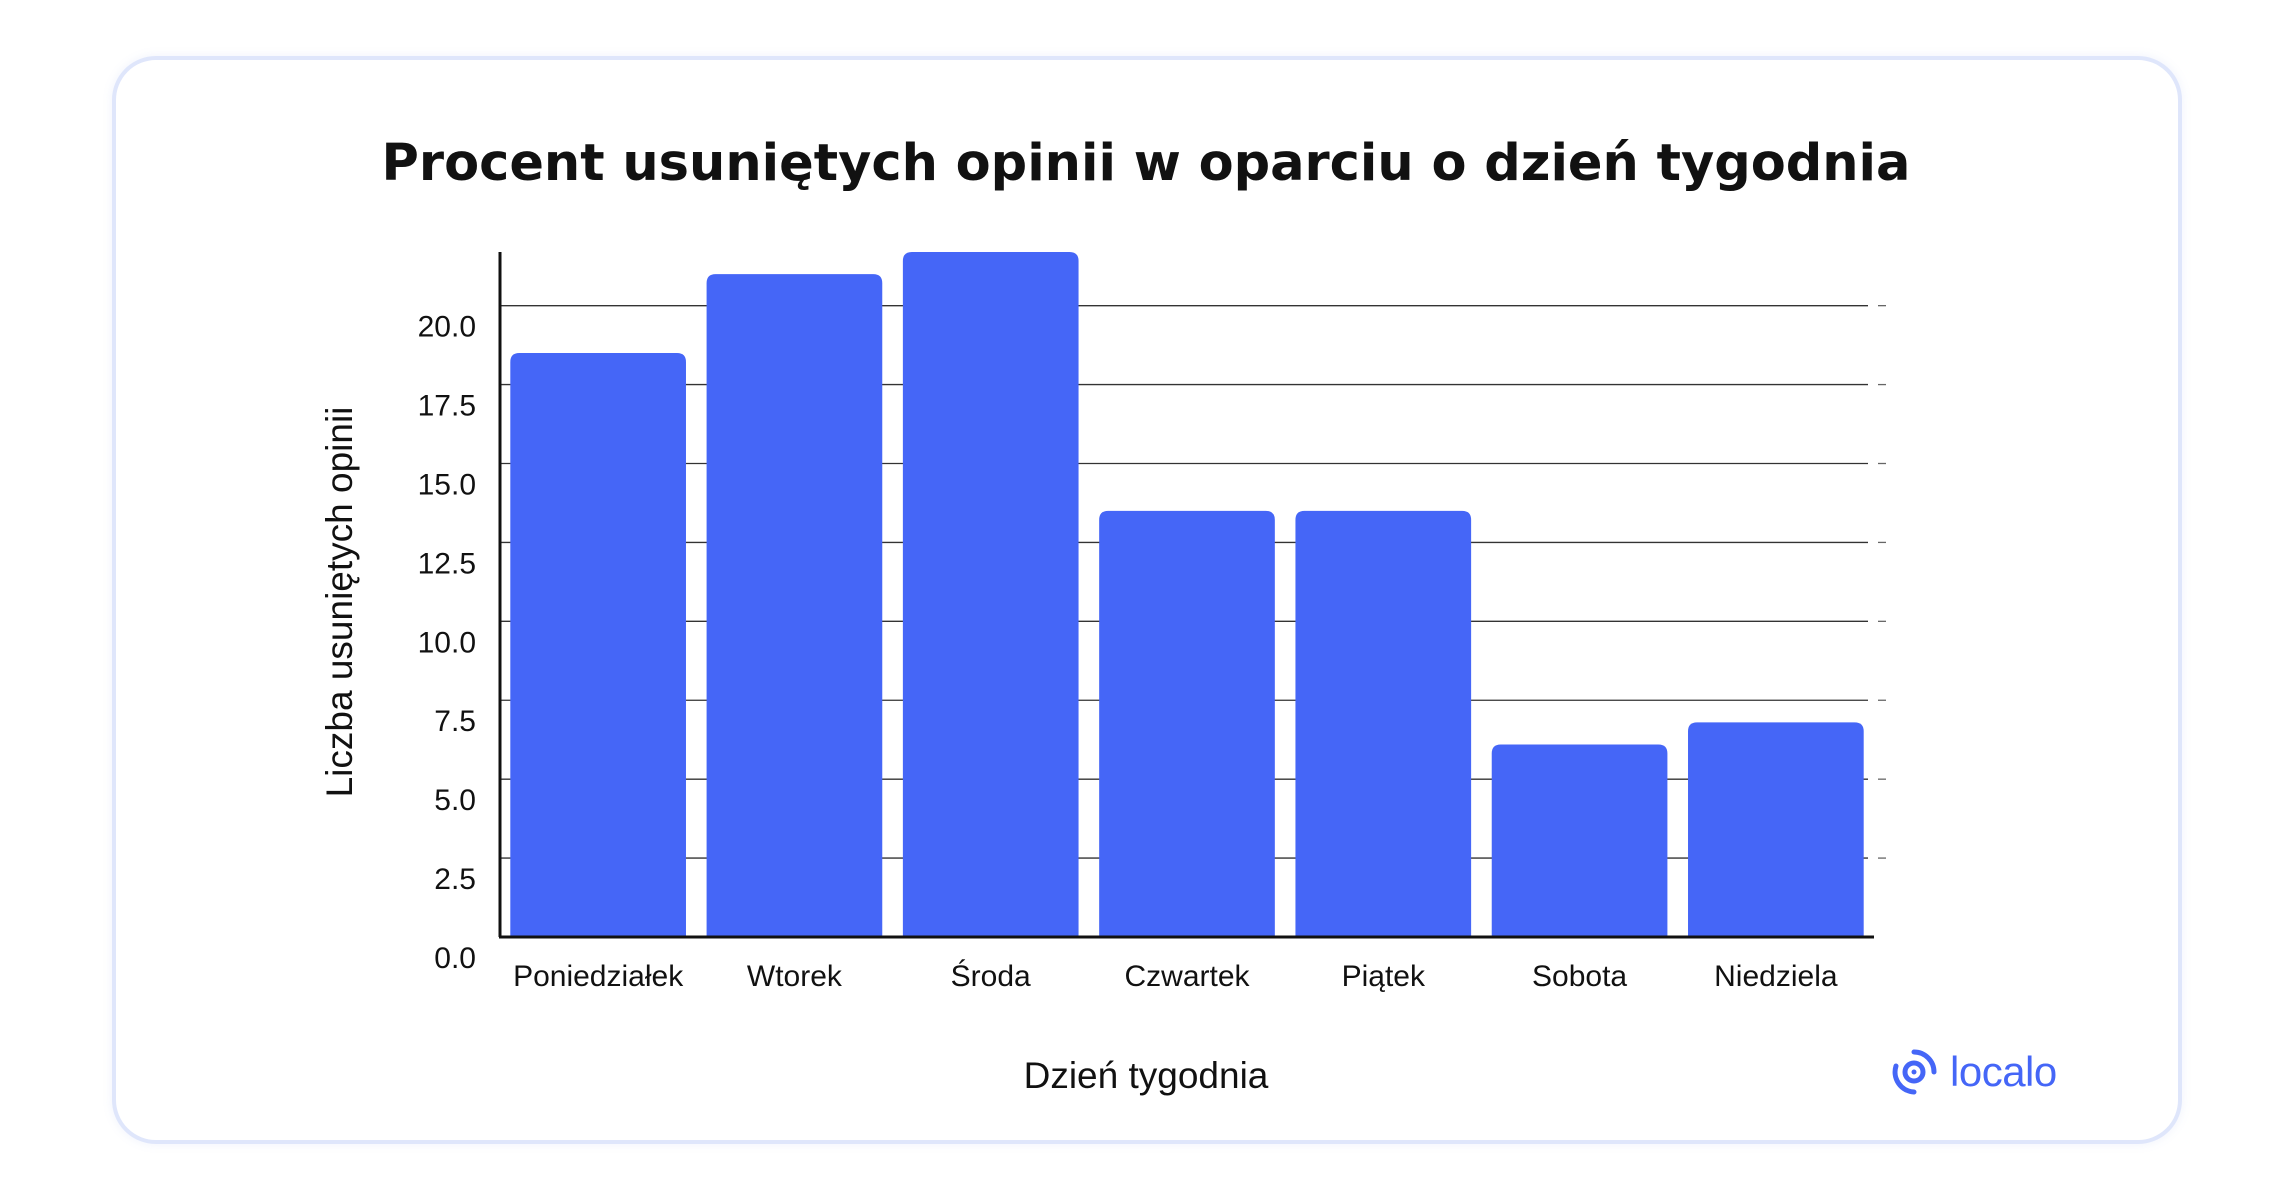 This screenshot has width=2291, height=1201. I want to click on x-tick-label: Czwartek, so click(1187, 976).